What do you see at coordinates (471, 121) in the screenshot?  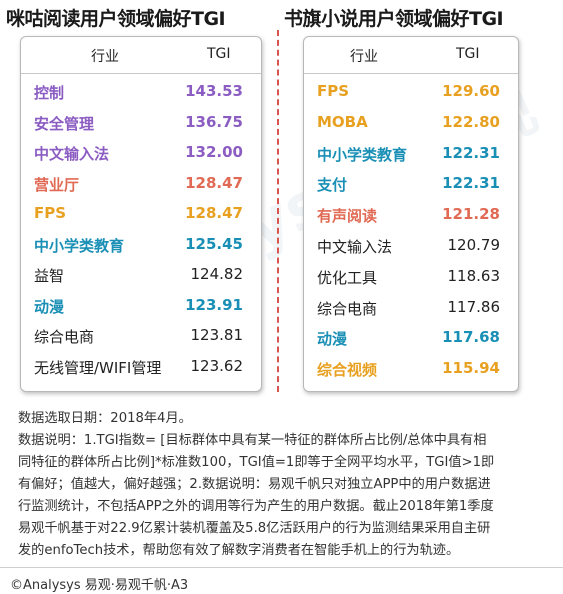 I see `tgi-value: 122.80` at bounding box center [471, 121].